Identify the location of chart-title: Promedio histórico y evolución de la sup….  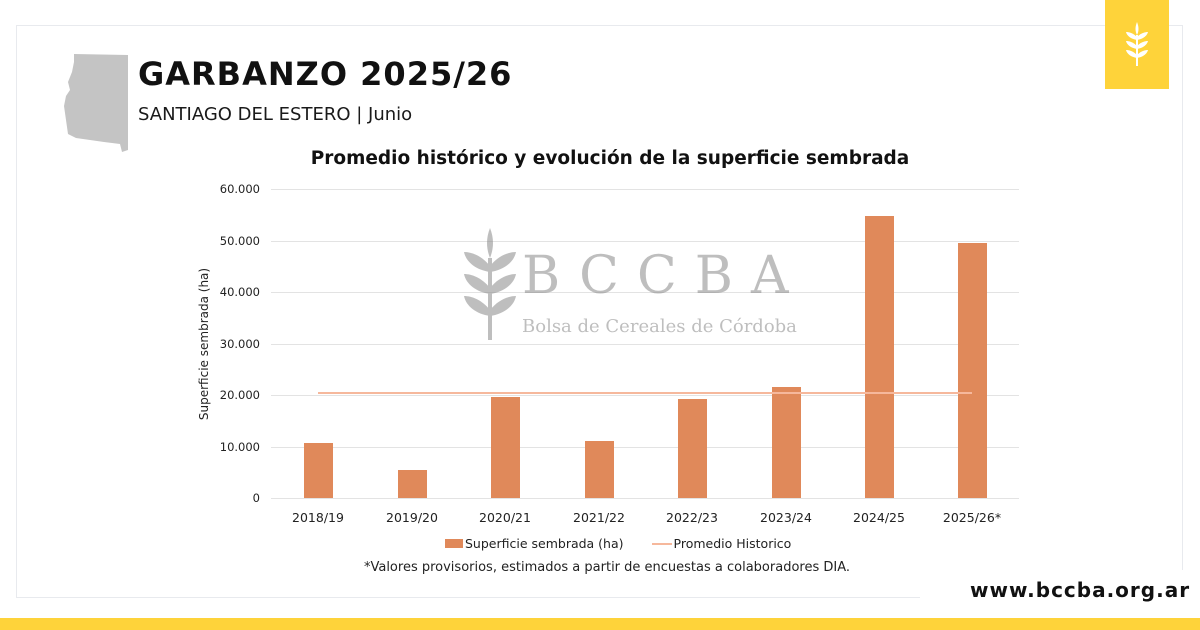
(610, 158).